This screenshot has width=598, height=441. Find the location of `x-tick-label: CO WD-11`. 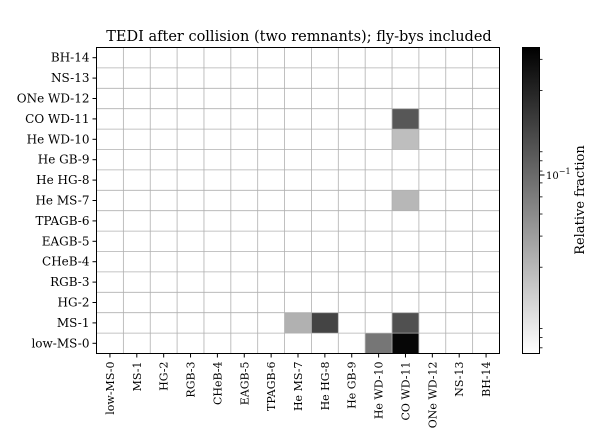

x-tick-label: CO WD-11 is located at coordinates (405, 391).